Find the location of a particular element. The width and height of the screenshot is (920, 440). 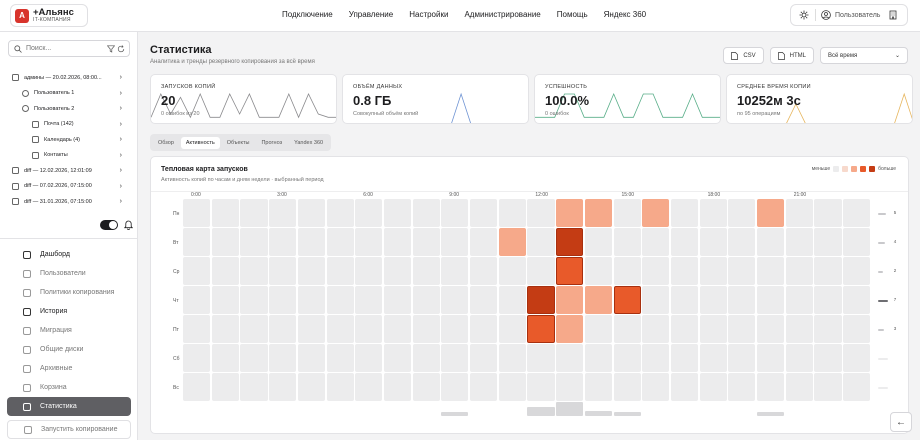

tree-item: diff — 12.02.2026, 12:01:09 › is located at coordinates (69, 171).